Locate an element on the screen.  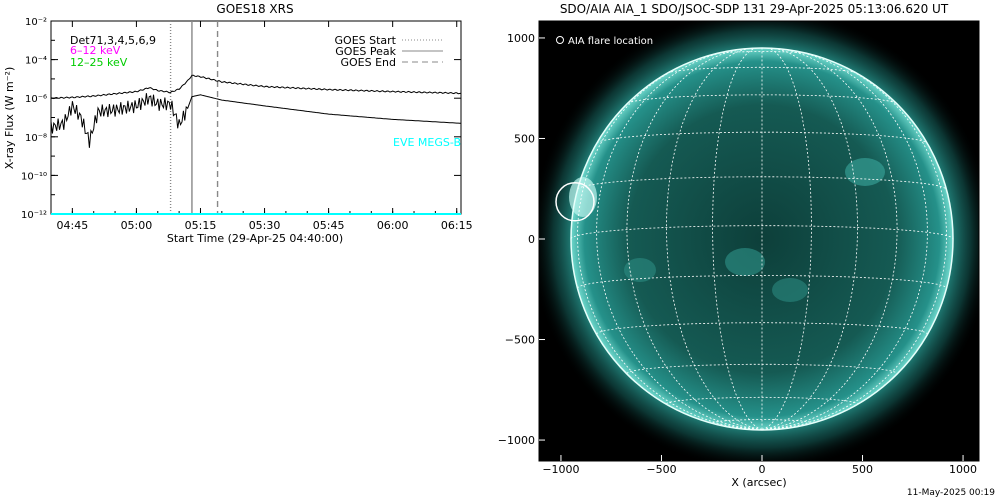
goes-y-tick-label: 10⁻⁴ is located at coordinates (36, 61).